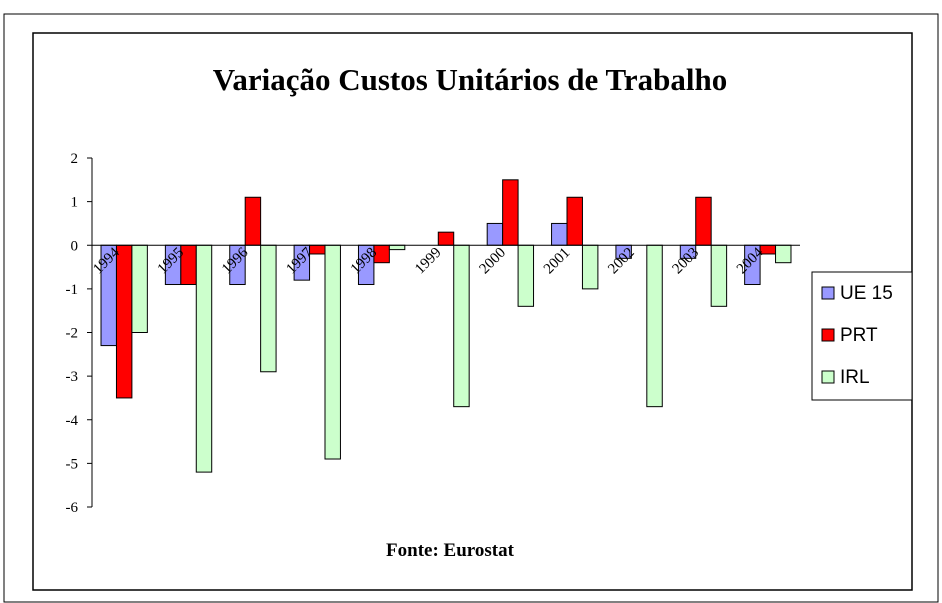  I want to click on y-tick-label: -6, so click(72, 508).